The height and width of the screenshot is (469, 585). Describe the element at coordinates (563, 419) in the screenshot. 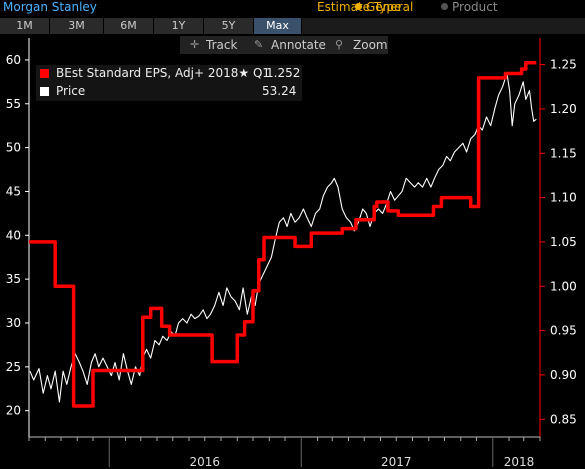

I see `right-tick-label: 0.85` at that location.